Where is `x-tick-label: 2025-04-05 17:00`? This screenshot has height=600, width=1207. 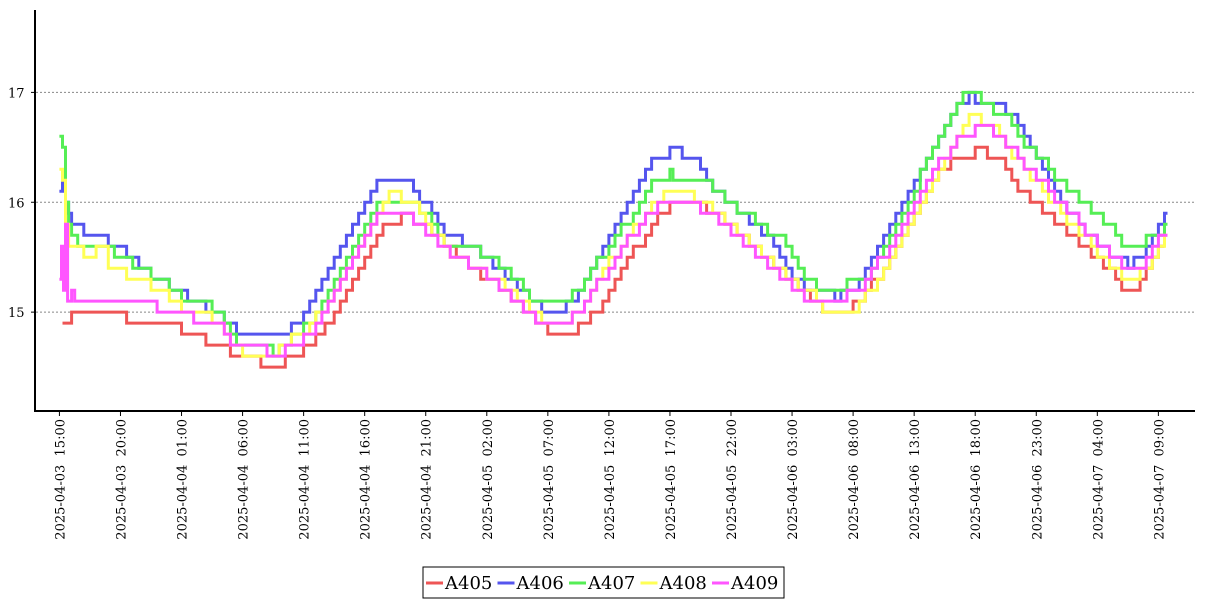
x-tick-label: 2025-04-05 17:00 is located at coordinates (671, 479).